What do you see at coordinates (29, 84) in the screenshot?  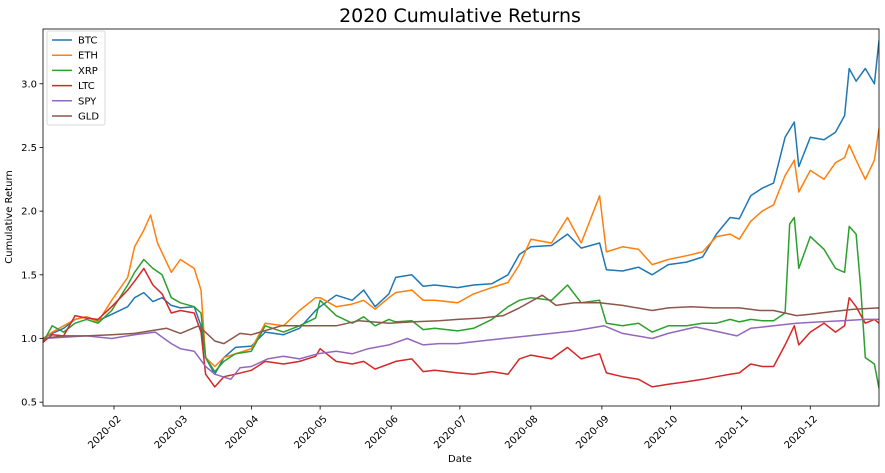 I see `y-tick-label: 3.0` at bounding box center [29, 84].